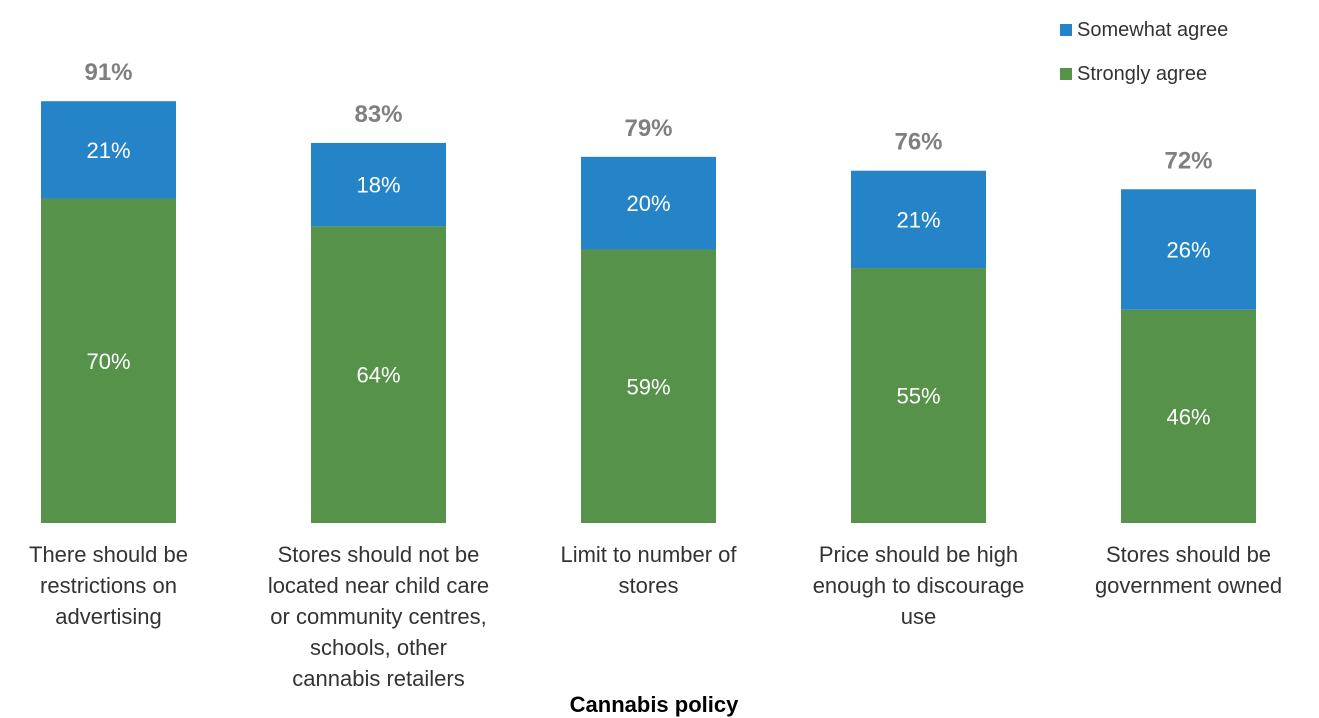  I want to click on category-label-2-line-1: stores, so click(649, 585).